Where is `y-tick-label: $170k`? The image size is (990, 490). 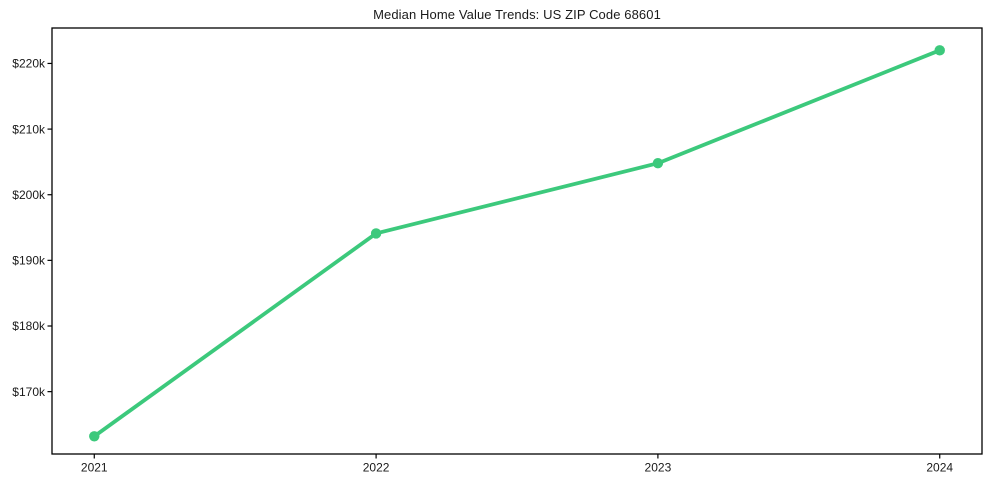
y-tick-label: $170k is located at coordinates (29, 392).